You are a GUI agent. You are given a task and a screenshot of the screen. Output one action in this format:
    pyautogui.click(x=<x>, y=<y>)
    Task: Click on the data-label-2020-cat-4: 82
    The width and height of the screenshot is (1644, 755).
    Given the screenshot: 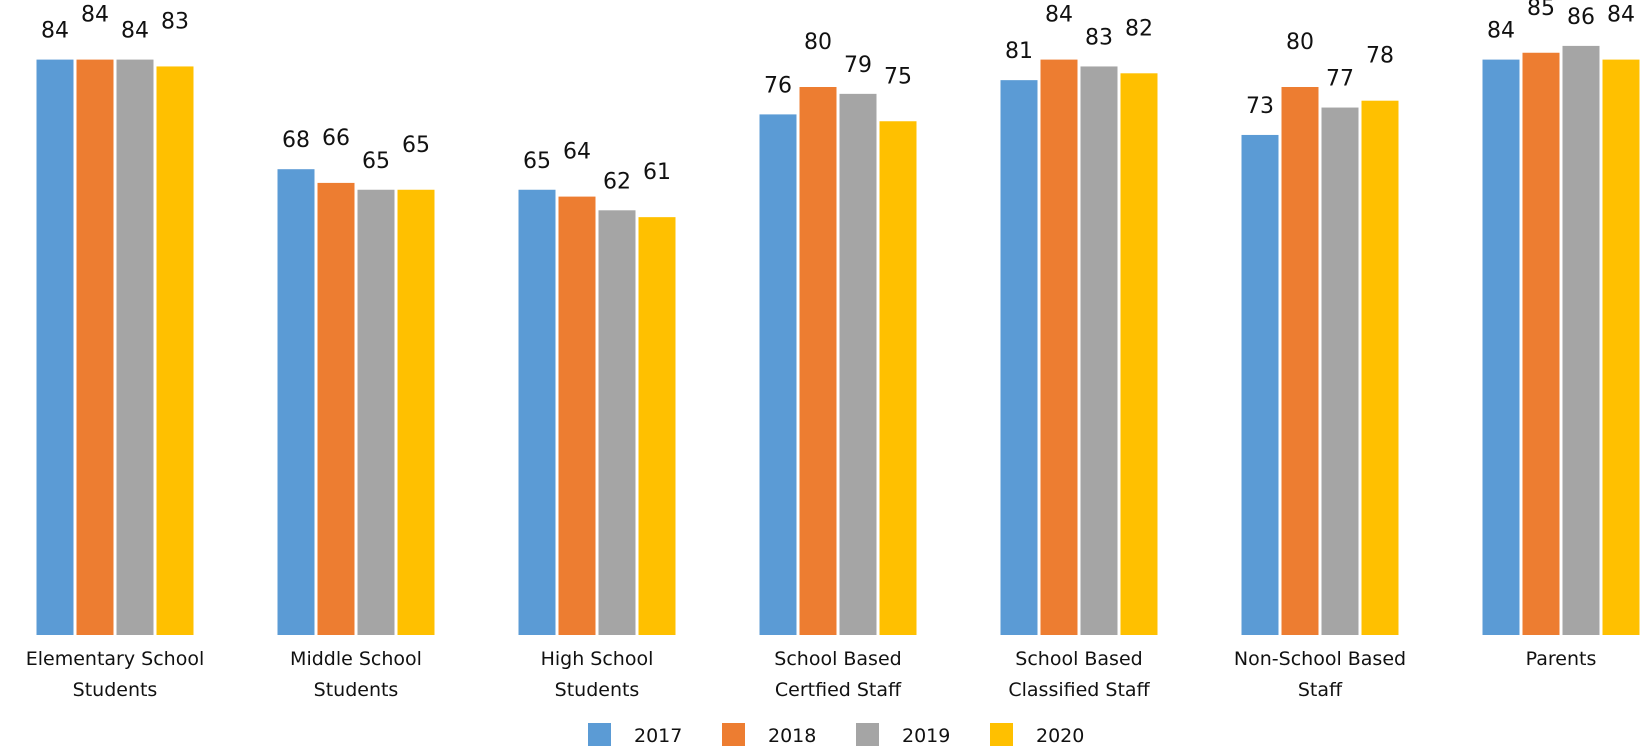 What is the action you would take?
    pyautogui.click(x=1139, y=28)
    